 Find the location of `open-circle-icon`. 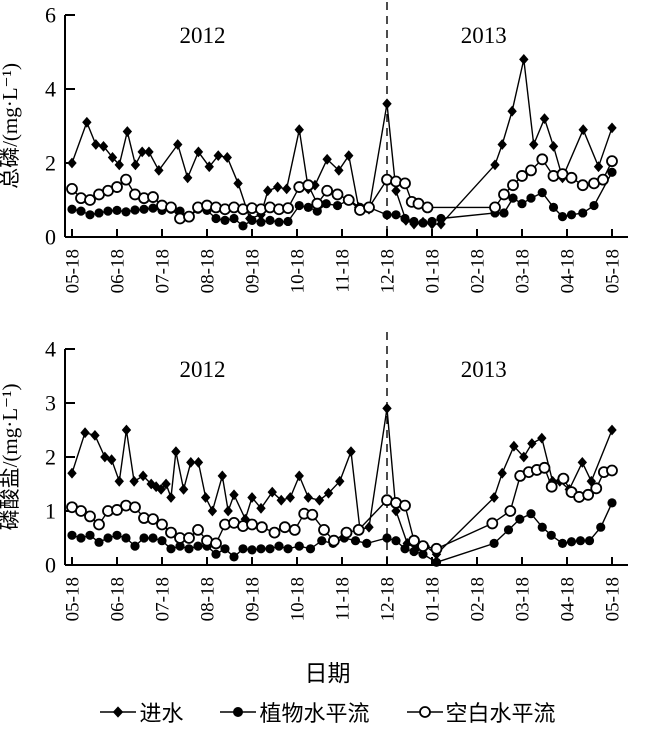

open-circle-icon is located at coordinates (424, 712).